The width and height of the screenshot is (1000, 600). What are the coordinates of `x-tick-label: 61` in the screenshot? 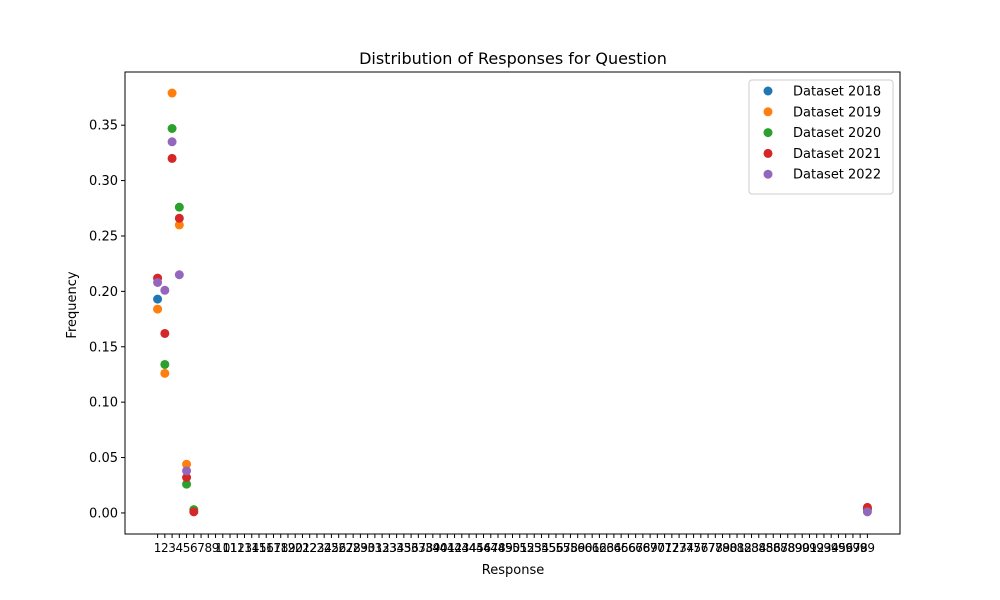 It's located at (592, 548).